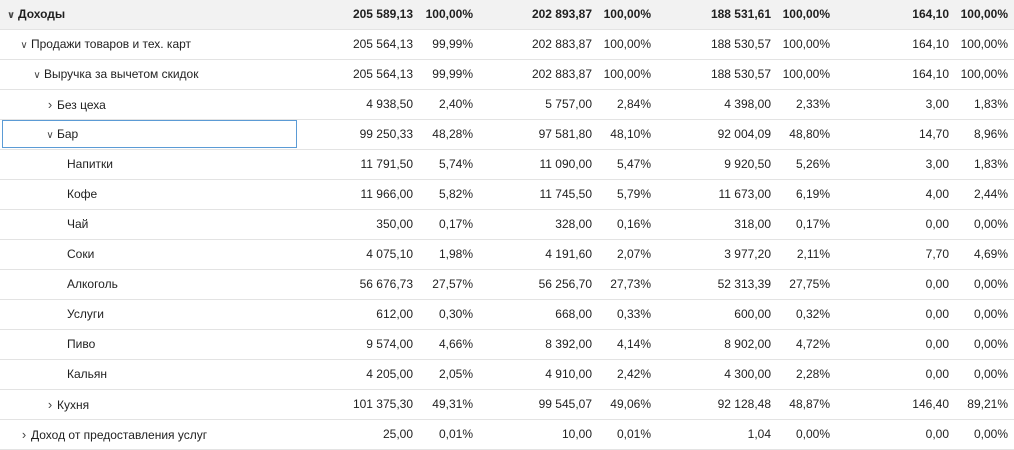 The width and height of the screenshot is (1014, 450). I want to click on period-4-amount-cell: 7,70, so click(937, 254).